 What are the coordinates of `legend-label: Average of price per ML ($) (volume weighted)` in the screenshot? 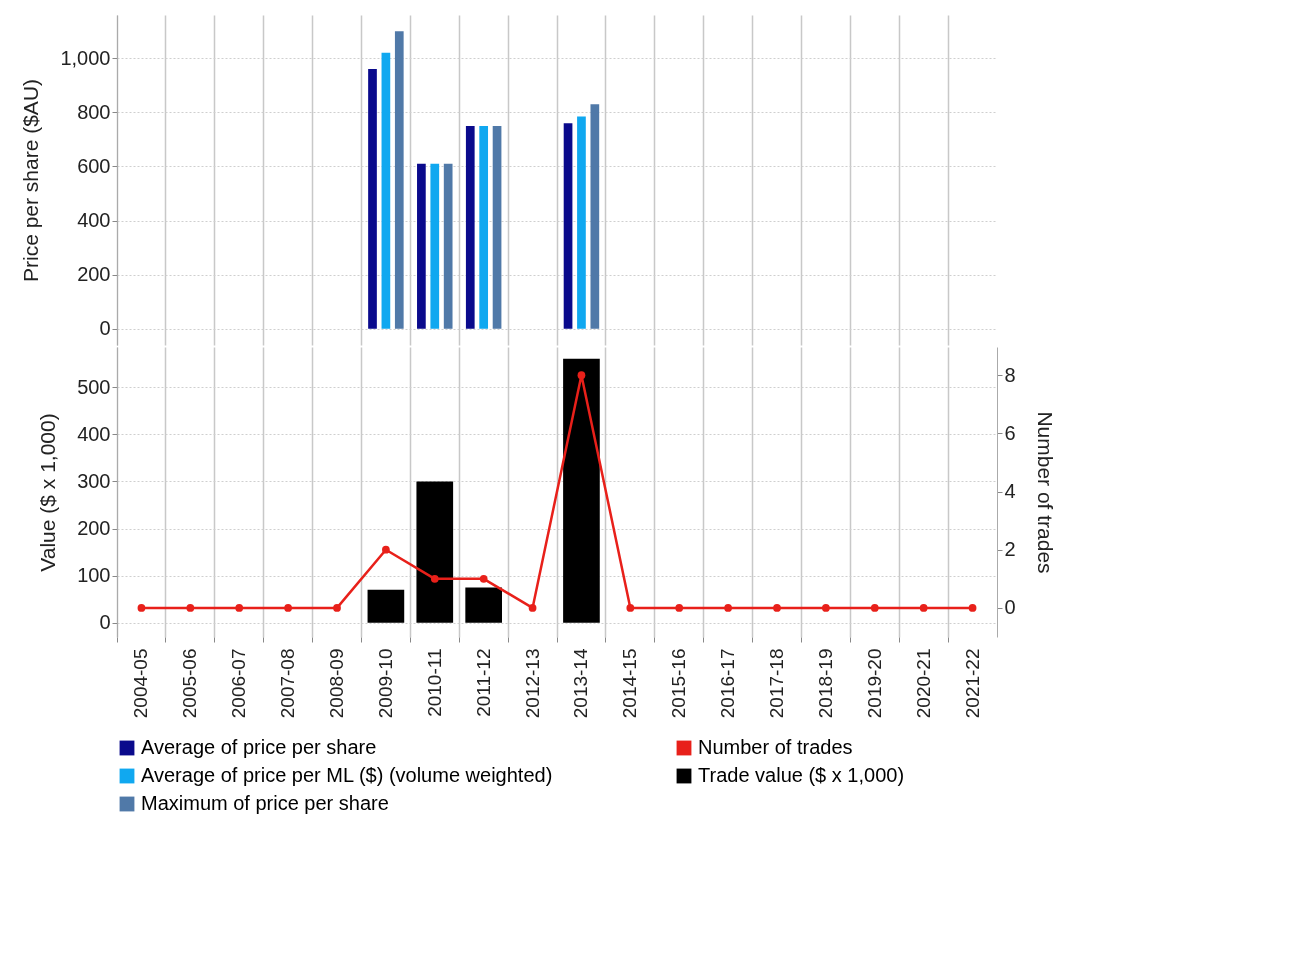 It's located at (347, 775).